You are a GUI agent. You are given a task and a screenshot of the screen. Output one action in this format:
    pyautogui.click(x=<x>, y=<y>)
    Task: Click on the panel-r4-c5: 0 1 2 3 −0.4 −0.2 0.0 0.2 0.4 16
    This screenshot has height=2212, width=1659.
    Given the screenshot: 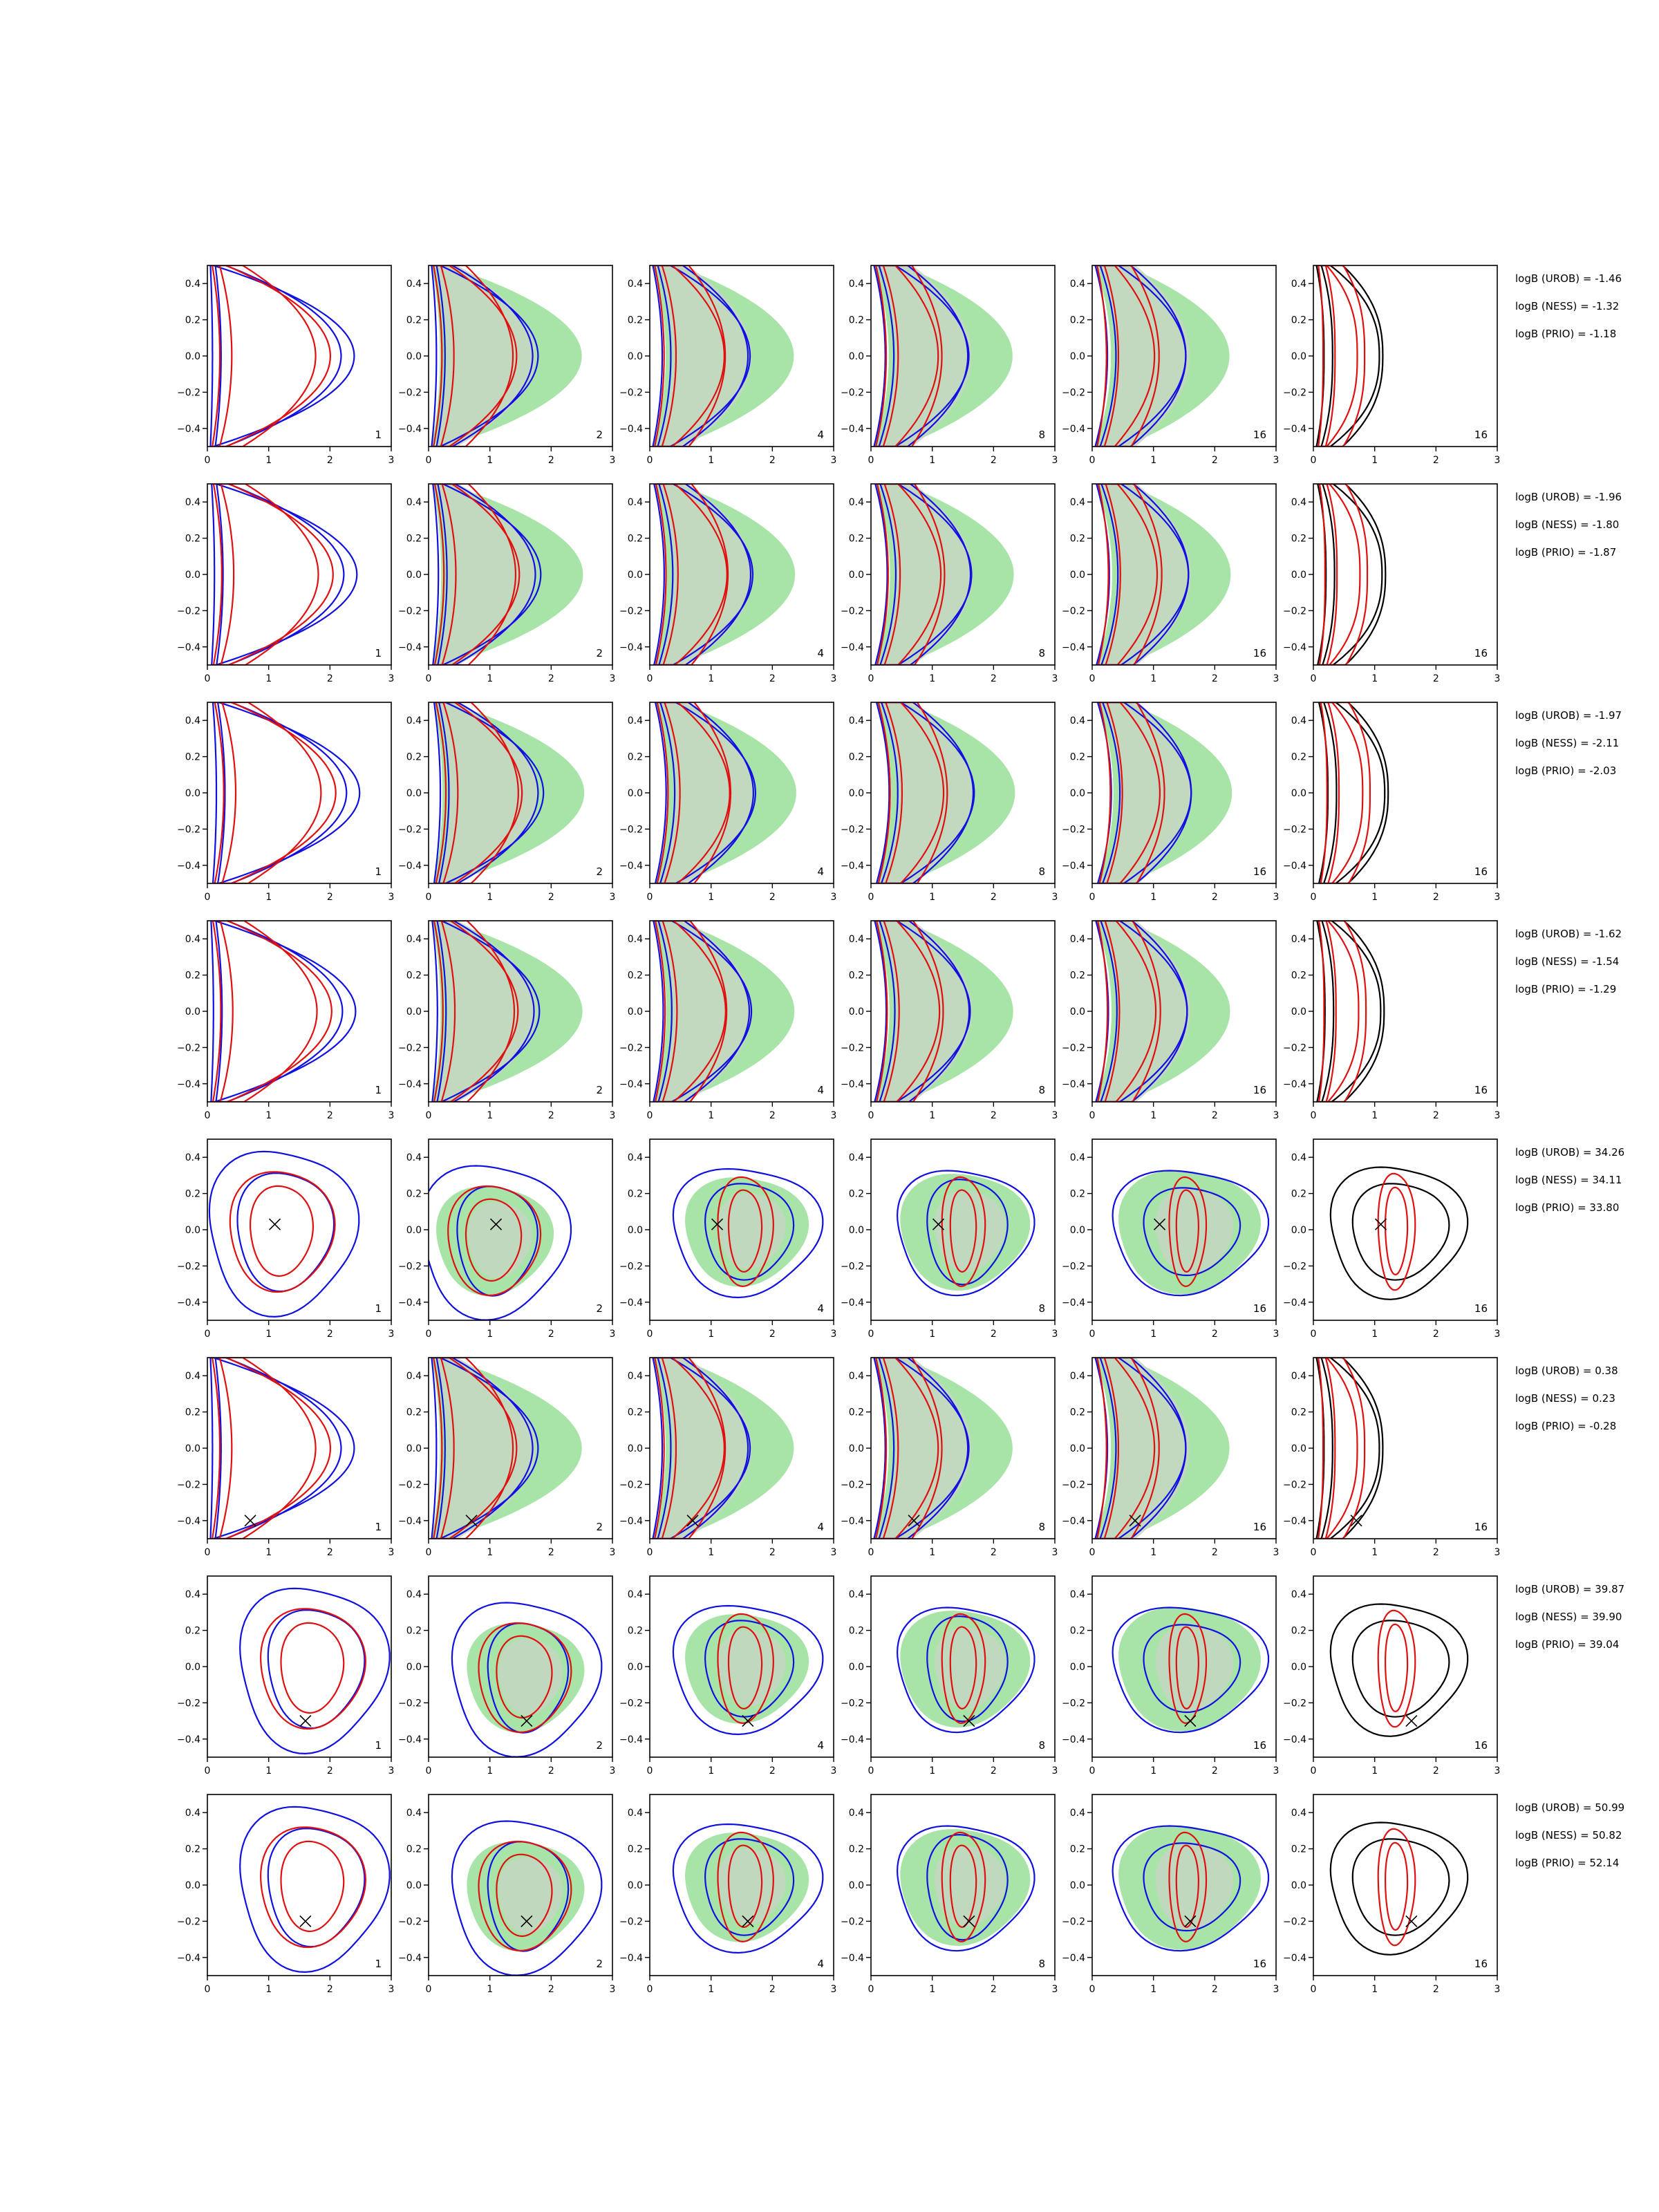 What is the action you would take?
    pyautogui.click(x=1171, y=1020)
    